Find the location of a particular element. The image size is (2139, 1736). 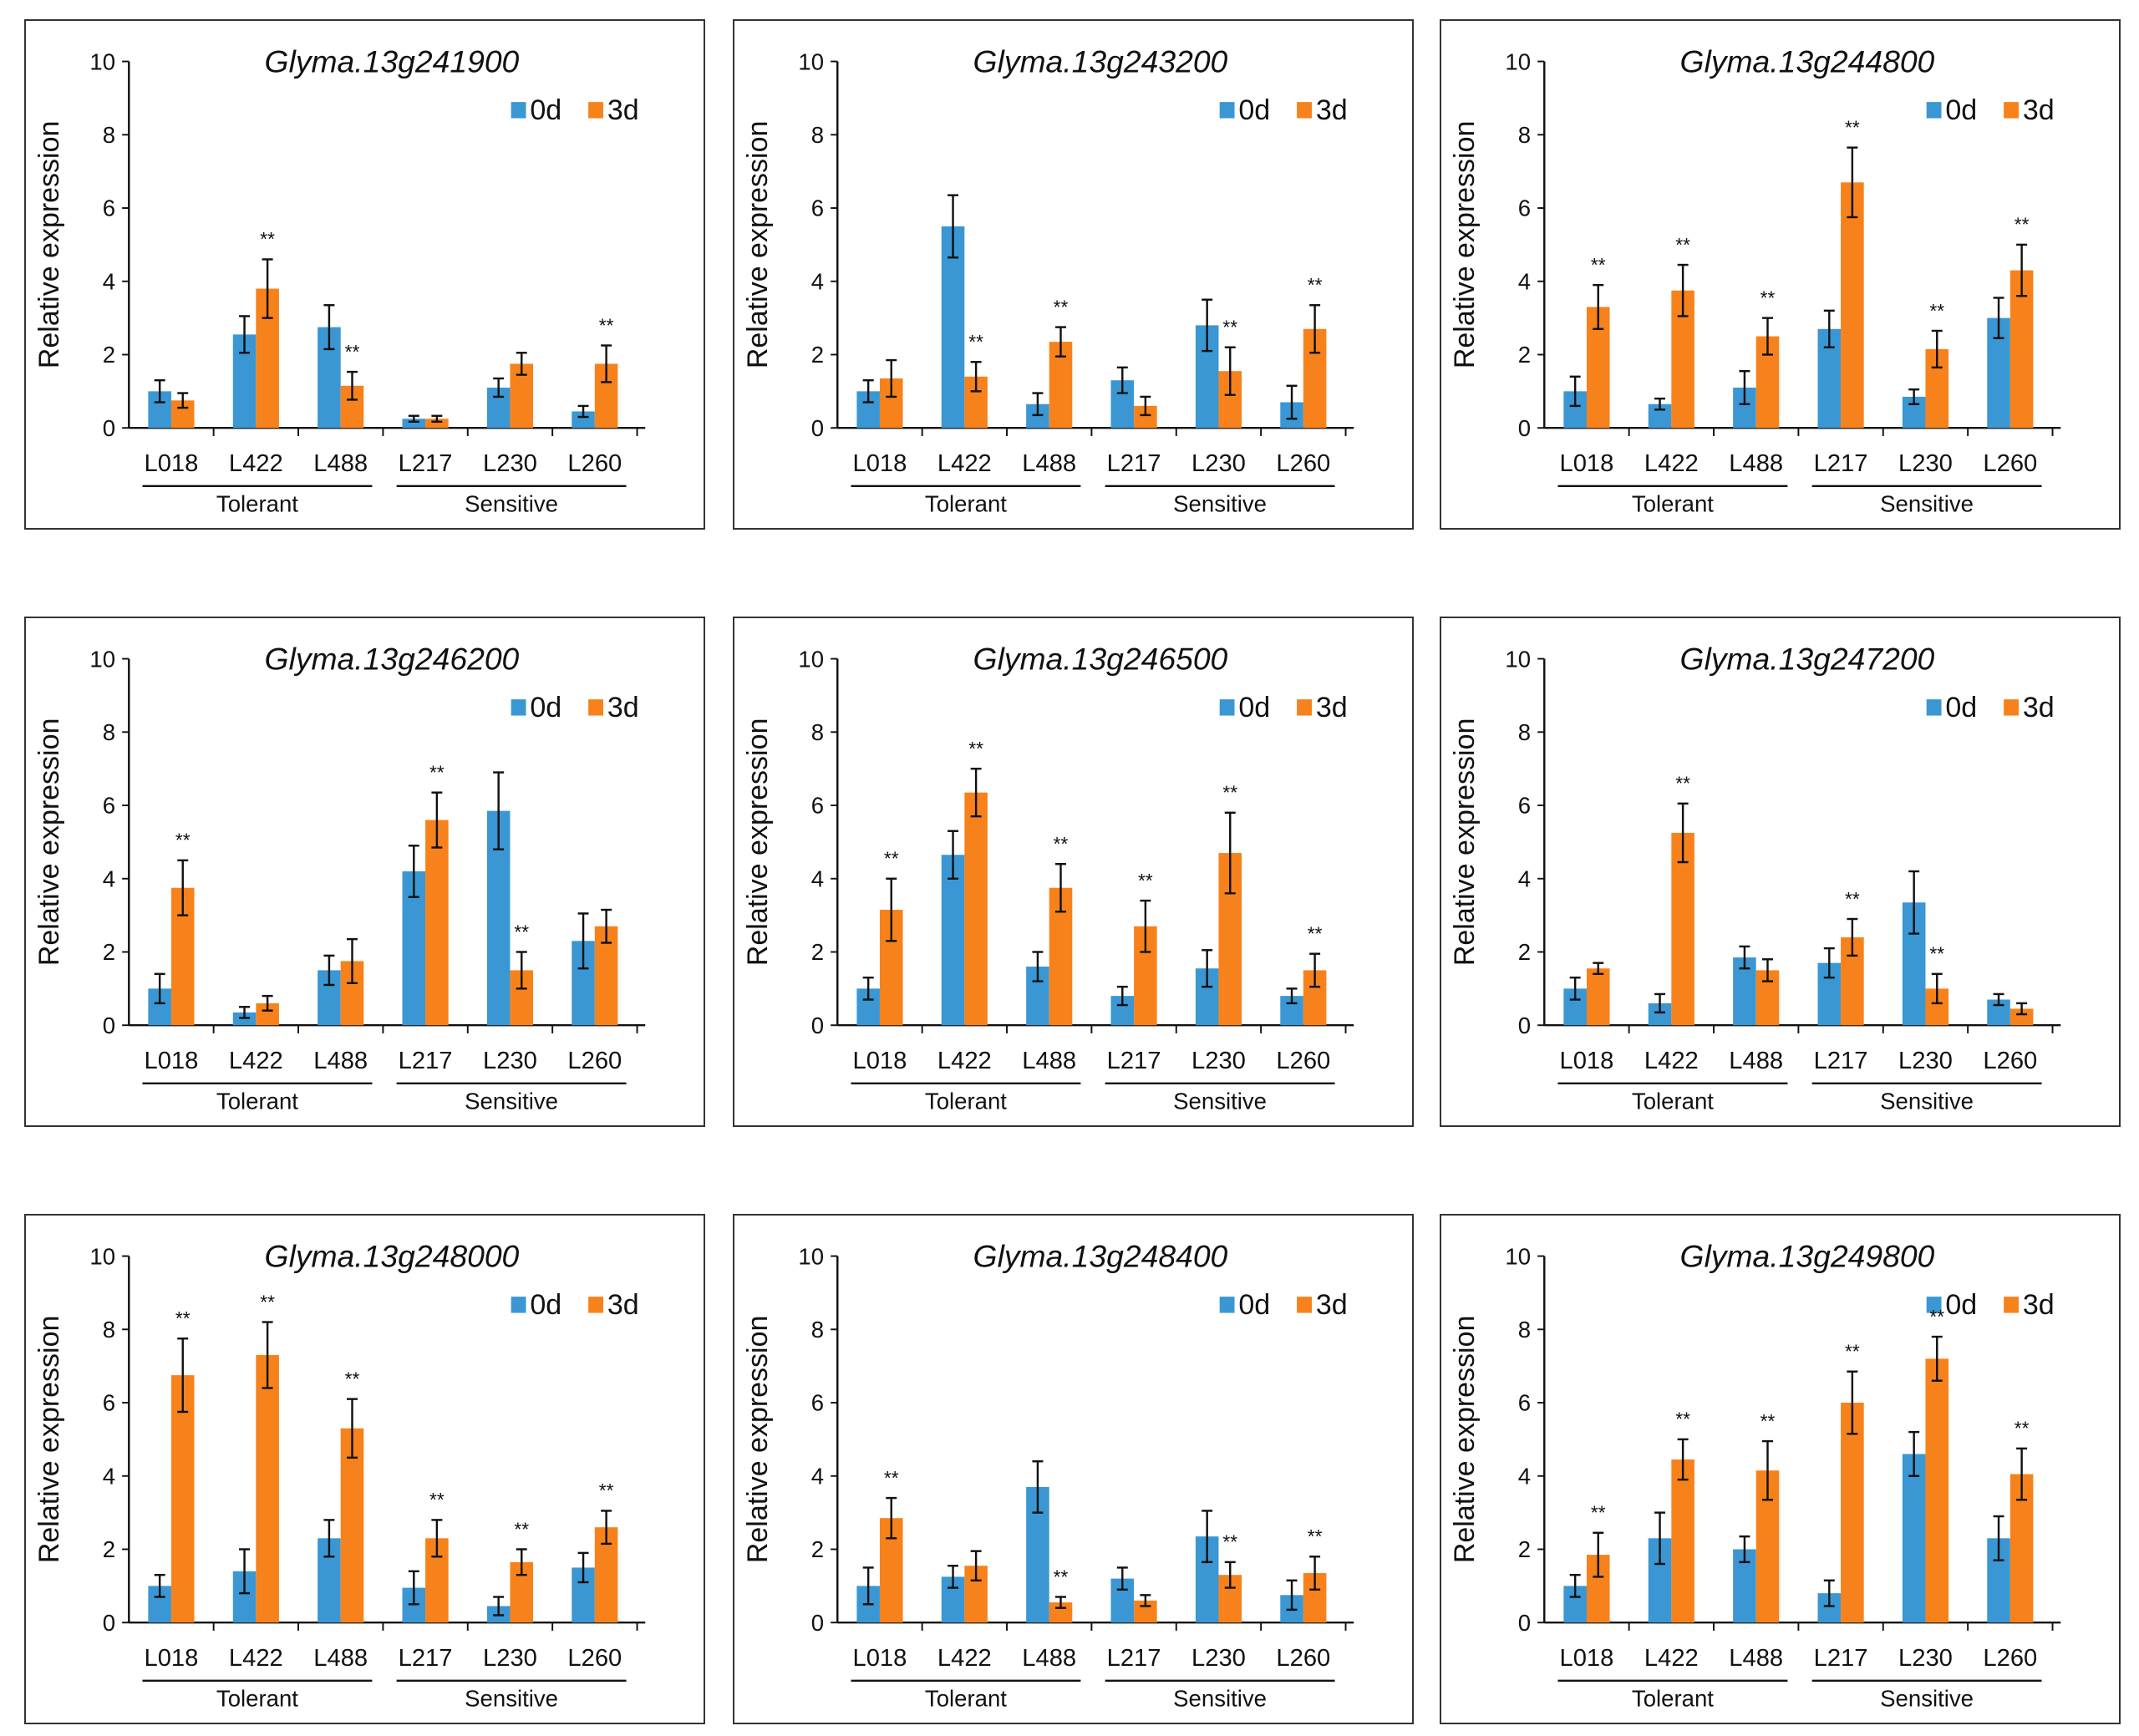

bar-0d-L230 is located at coordinates (1914, 1538).